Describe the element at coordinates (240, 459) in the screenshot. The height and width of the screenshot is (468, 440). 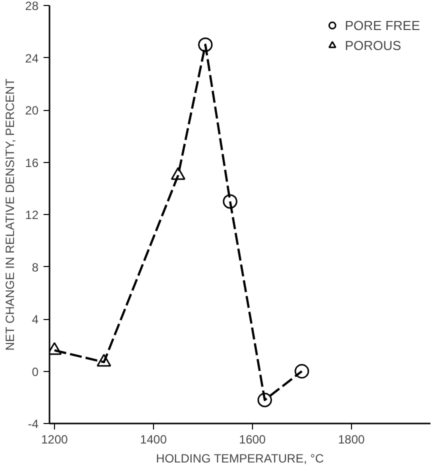
I see `x-axis-title: HOLDING TEMPERATURE, °C` at that location.